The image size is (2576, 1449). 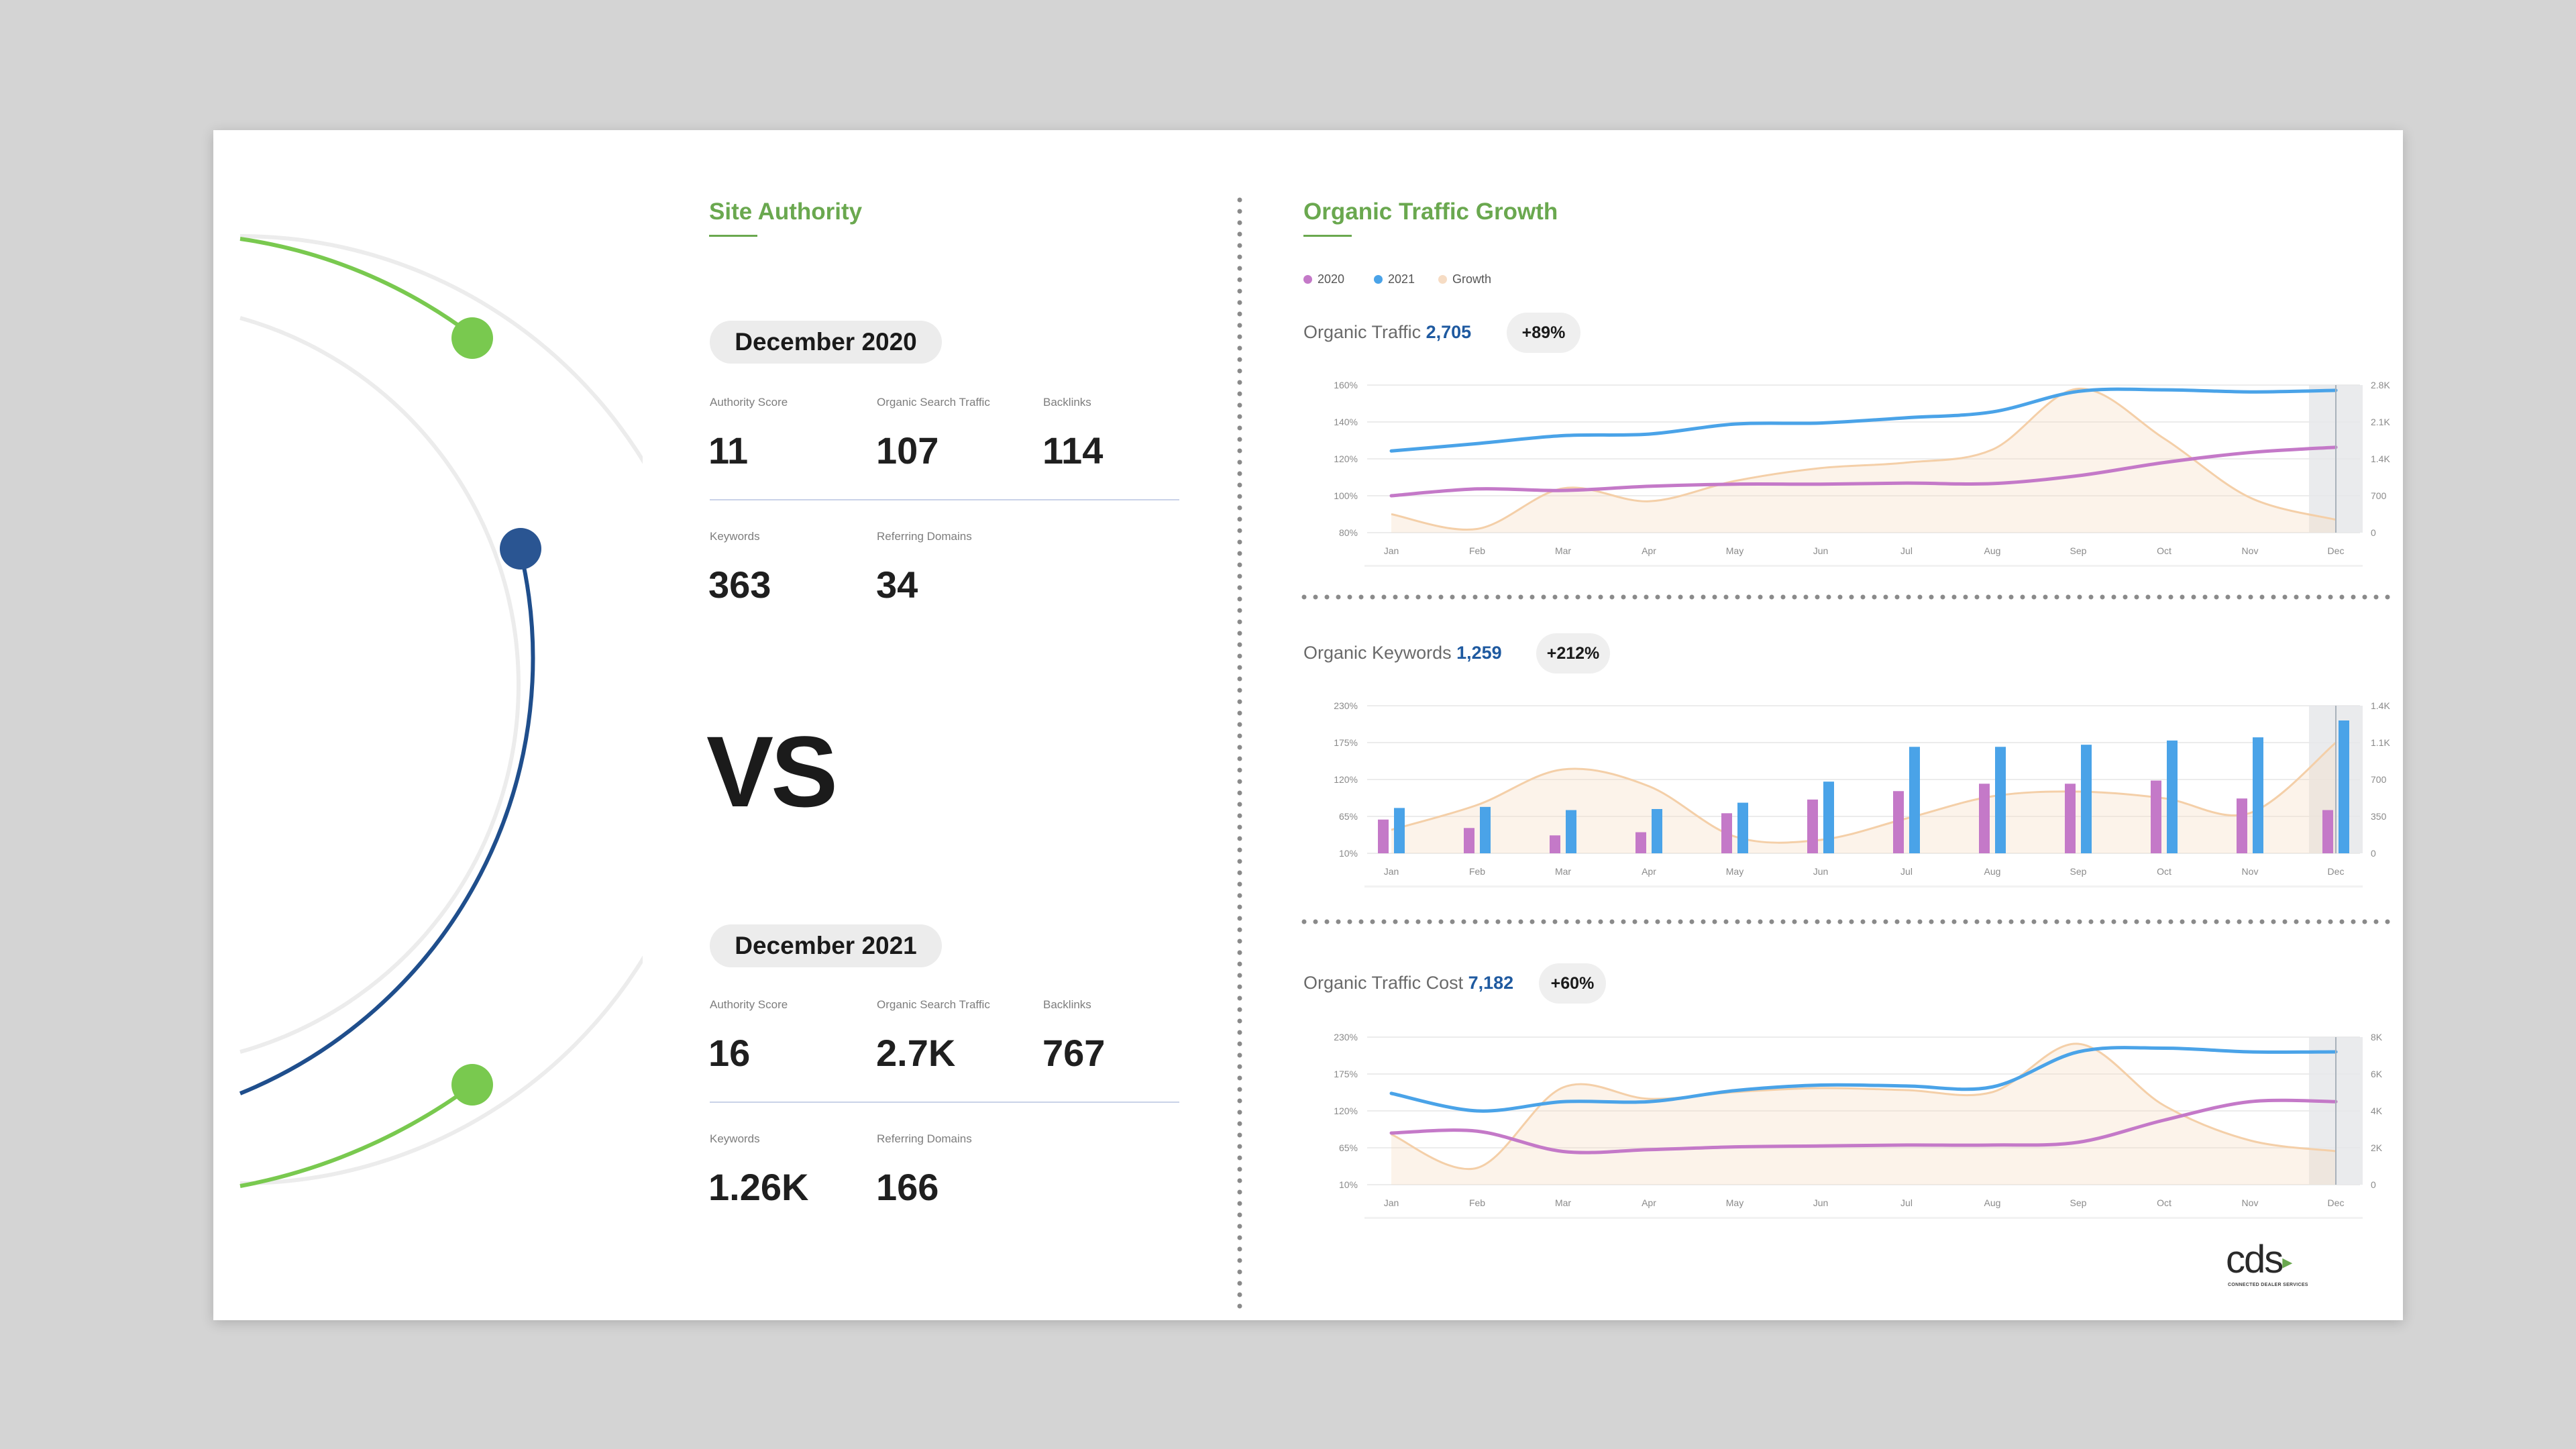 What do you see at coordinates (472, 1085) in the screenshot?
I see `arc-node-bottom` at bounding box center [472, 1085].